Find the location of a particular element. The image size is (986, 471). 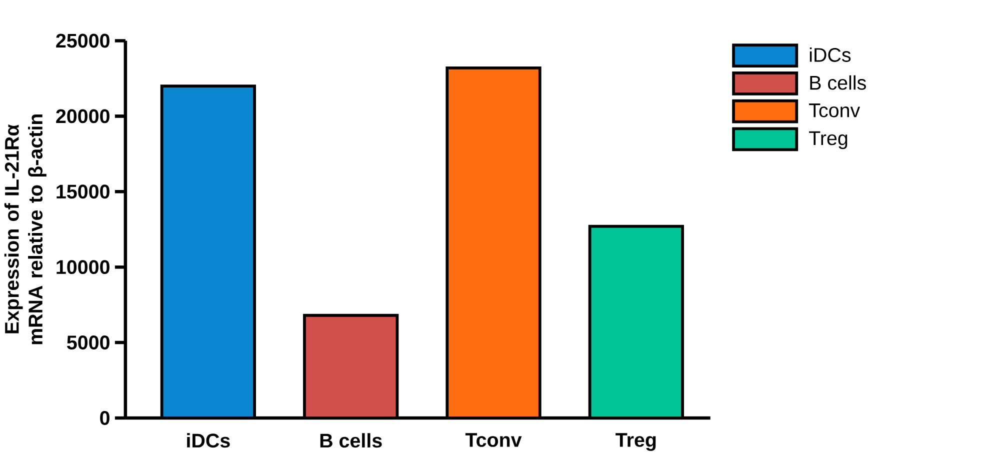

x-tick-label: Tconv is located at coordinates (493, 440).